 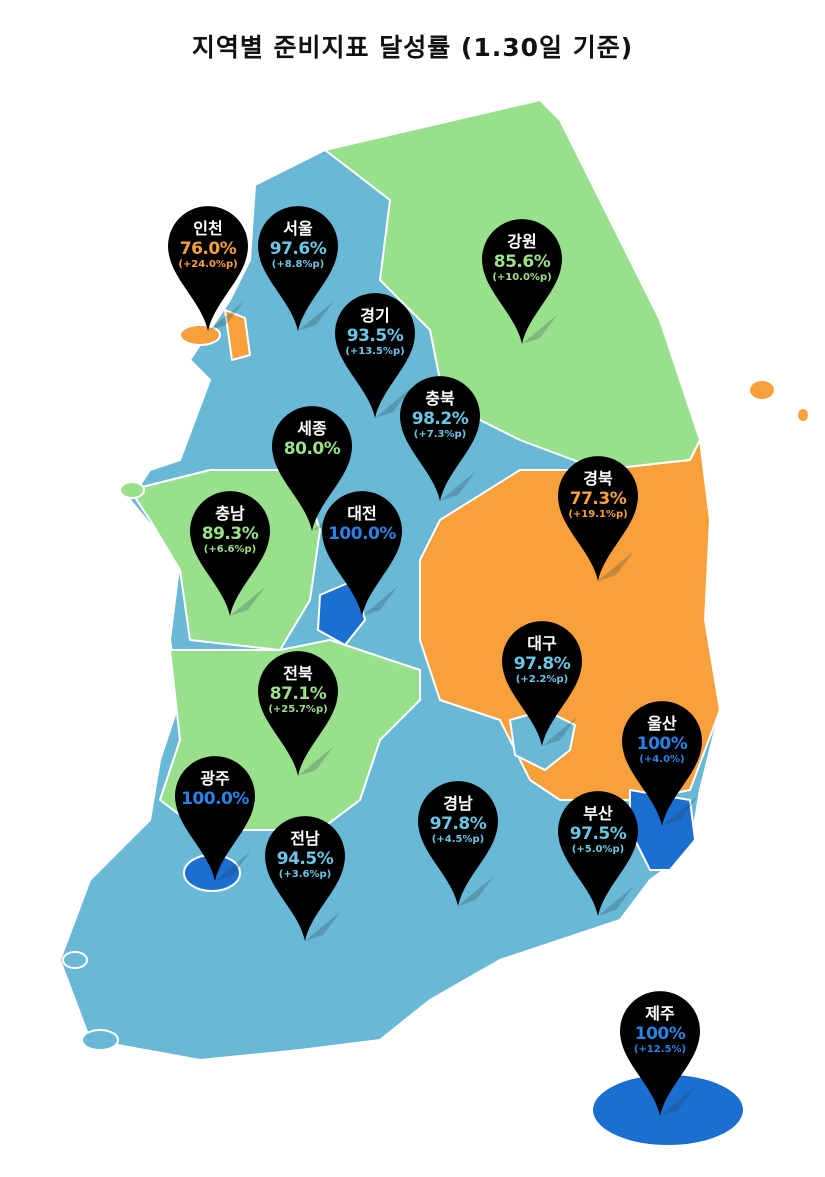 I want to click on region-change: (+7.3%p), so click(x=440, y=434).